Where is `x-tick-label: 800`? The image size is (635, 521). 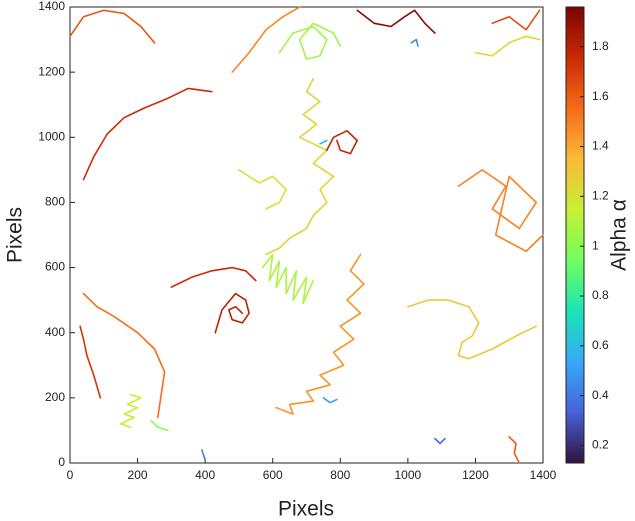 x-tick-label: 800 is located at coordinates (340, 475).